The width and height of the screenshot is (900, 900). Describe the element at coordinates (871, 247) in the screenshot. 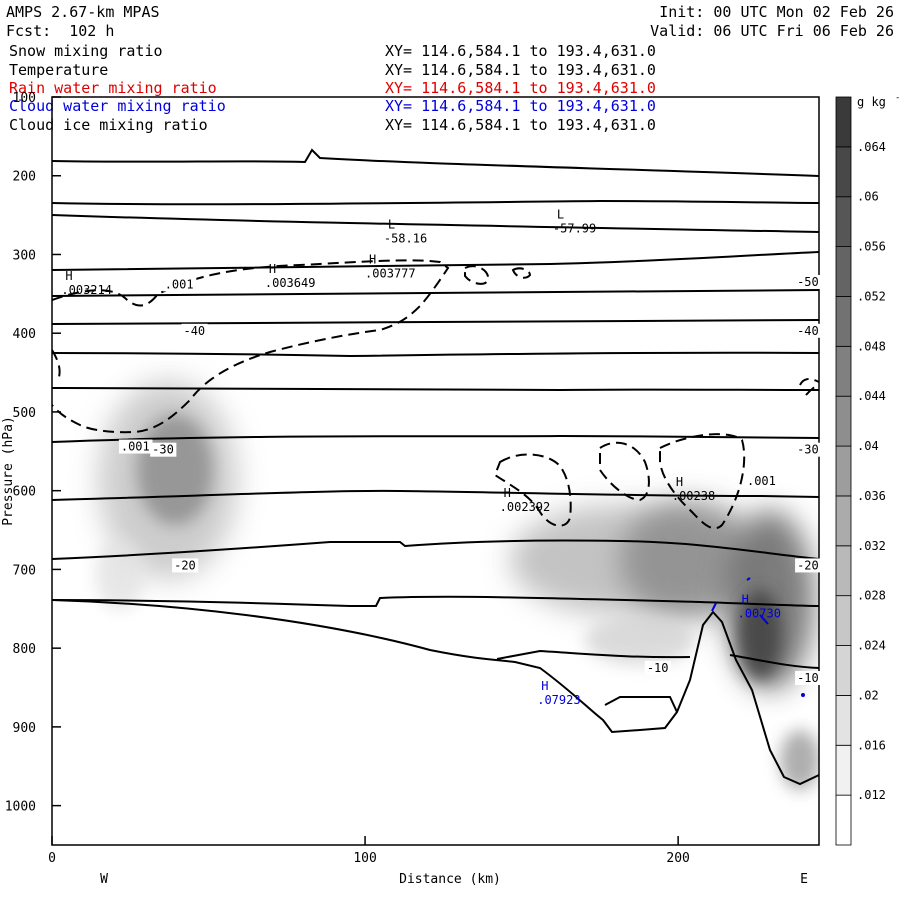

I see `colorbar-level-label: .056` at that location.